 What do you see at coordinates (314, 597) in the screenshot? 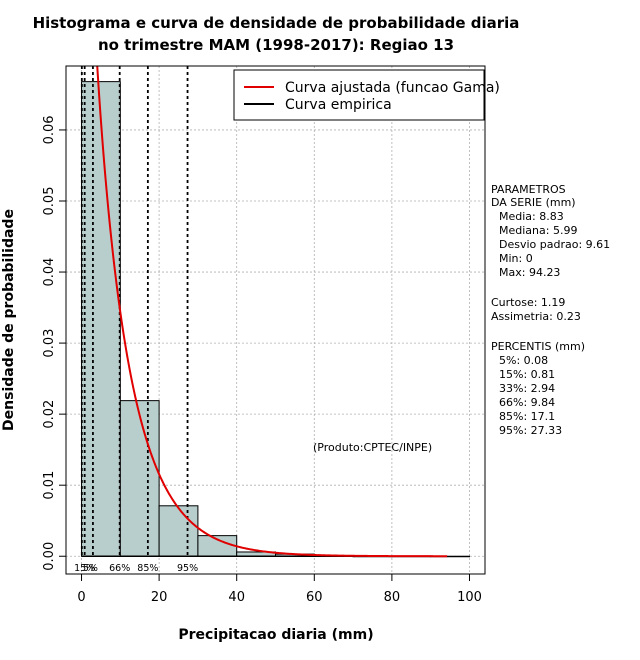
I see `x-tick-label: 60` at bounding box center [314, 597].